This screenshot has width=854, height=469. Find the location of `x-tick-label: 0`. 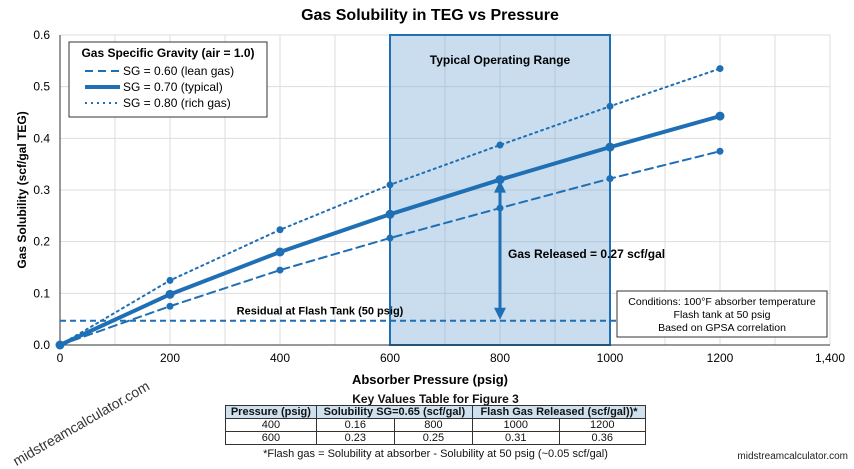

x-tick-label: 0 is located at coordinates (60, 358).